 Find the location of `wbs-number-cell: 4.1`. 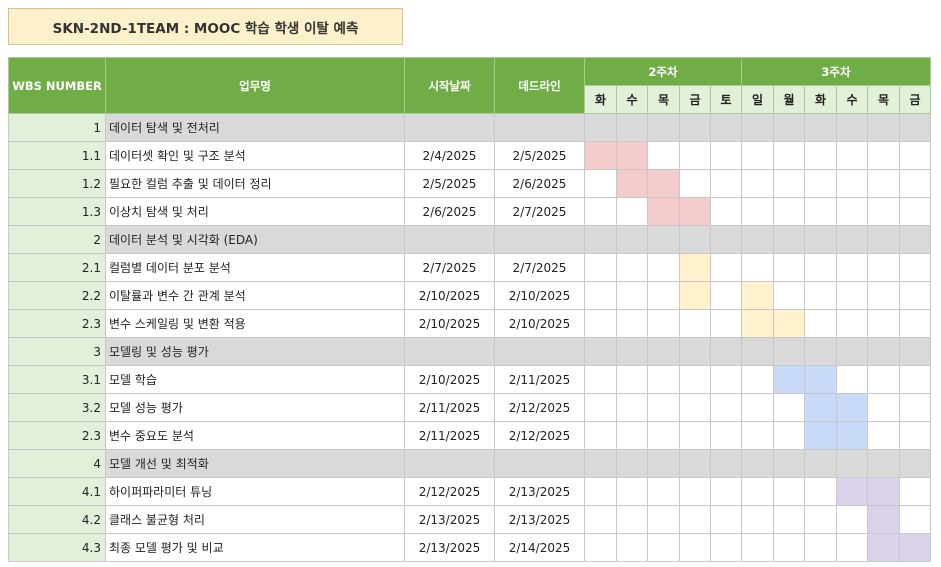

wbs-number-cell: 4.1 is located at coordinates (57, 491).